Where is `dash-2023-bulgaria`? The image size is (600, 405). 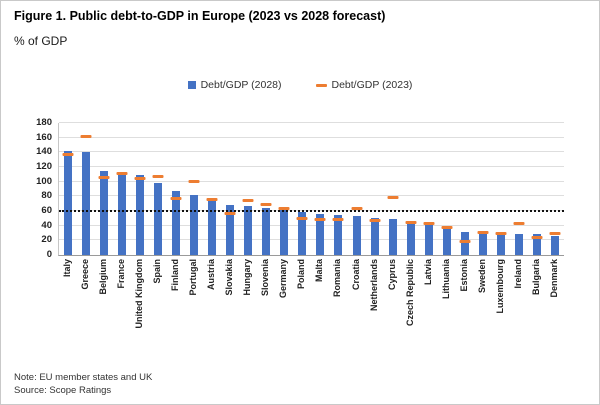 dash-2023-bulgaria is located at coordinates (537, 237).